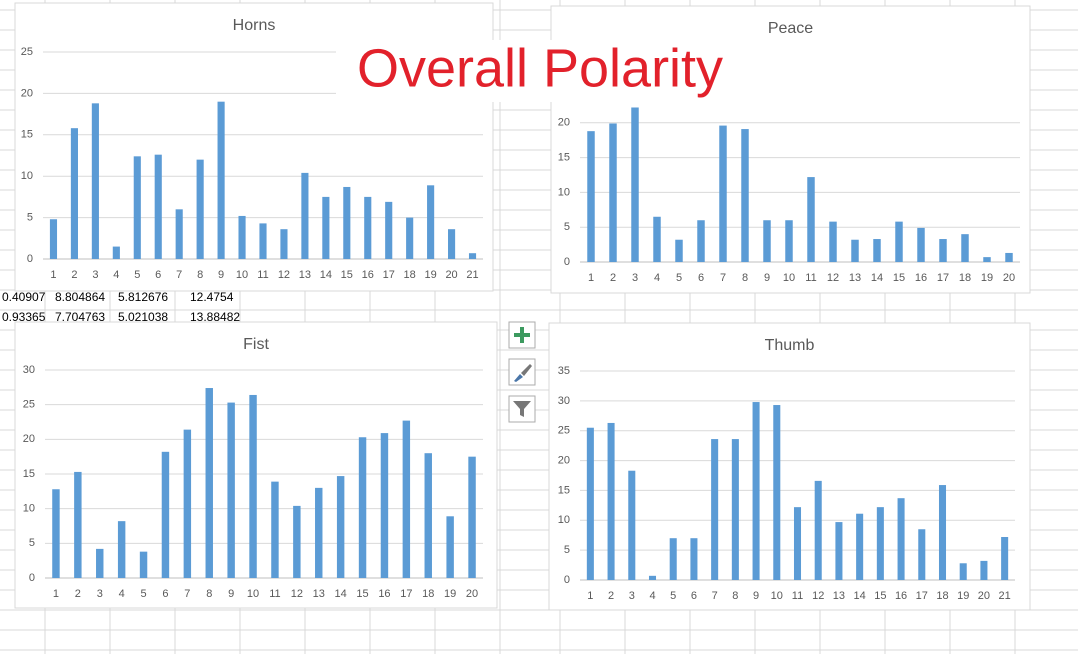 Image resolution: width=1078 pixels, height=654 pixels. What do you see at coordinates (818, 596) in the screenshot?
I see `x-tick-label: 12` at bounding box center [818, 596].